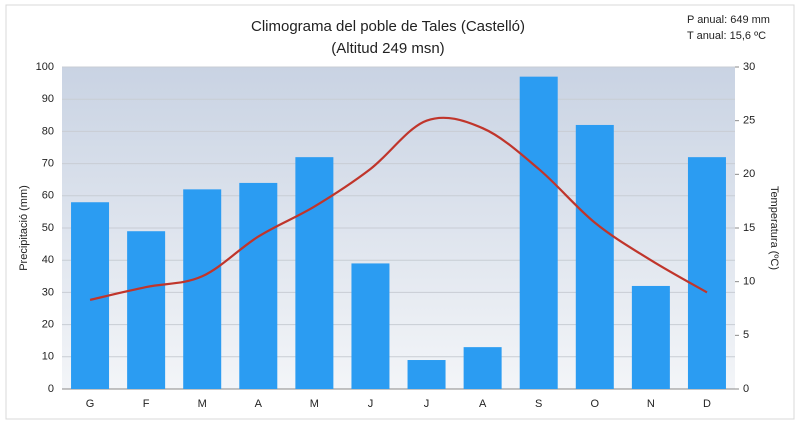 The image size is (800, 429). Describe the element at coordinates (48, 164) in the screenshot. I see `y-tick-label: 70` at that location.